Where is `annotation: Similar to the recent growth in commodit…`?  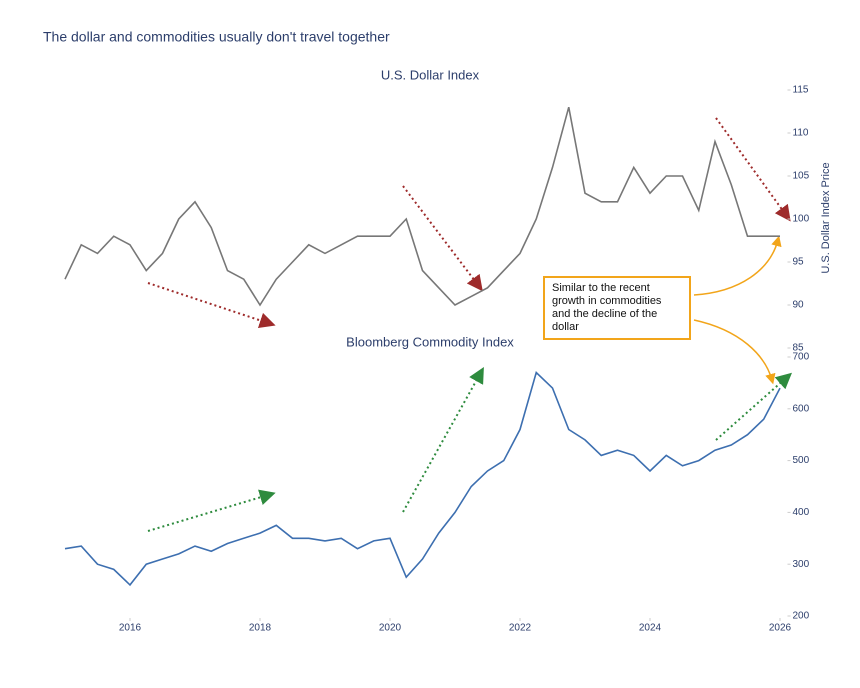
annotation: Similar to the recent growth in commodit… is located at coordinates (617, 308).